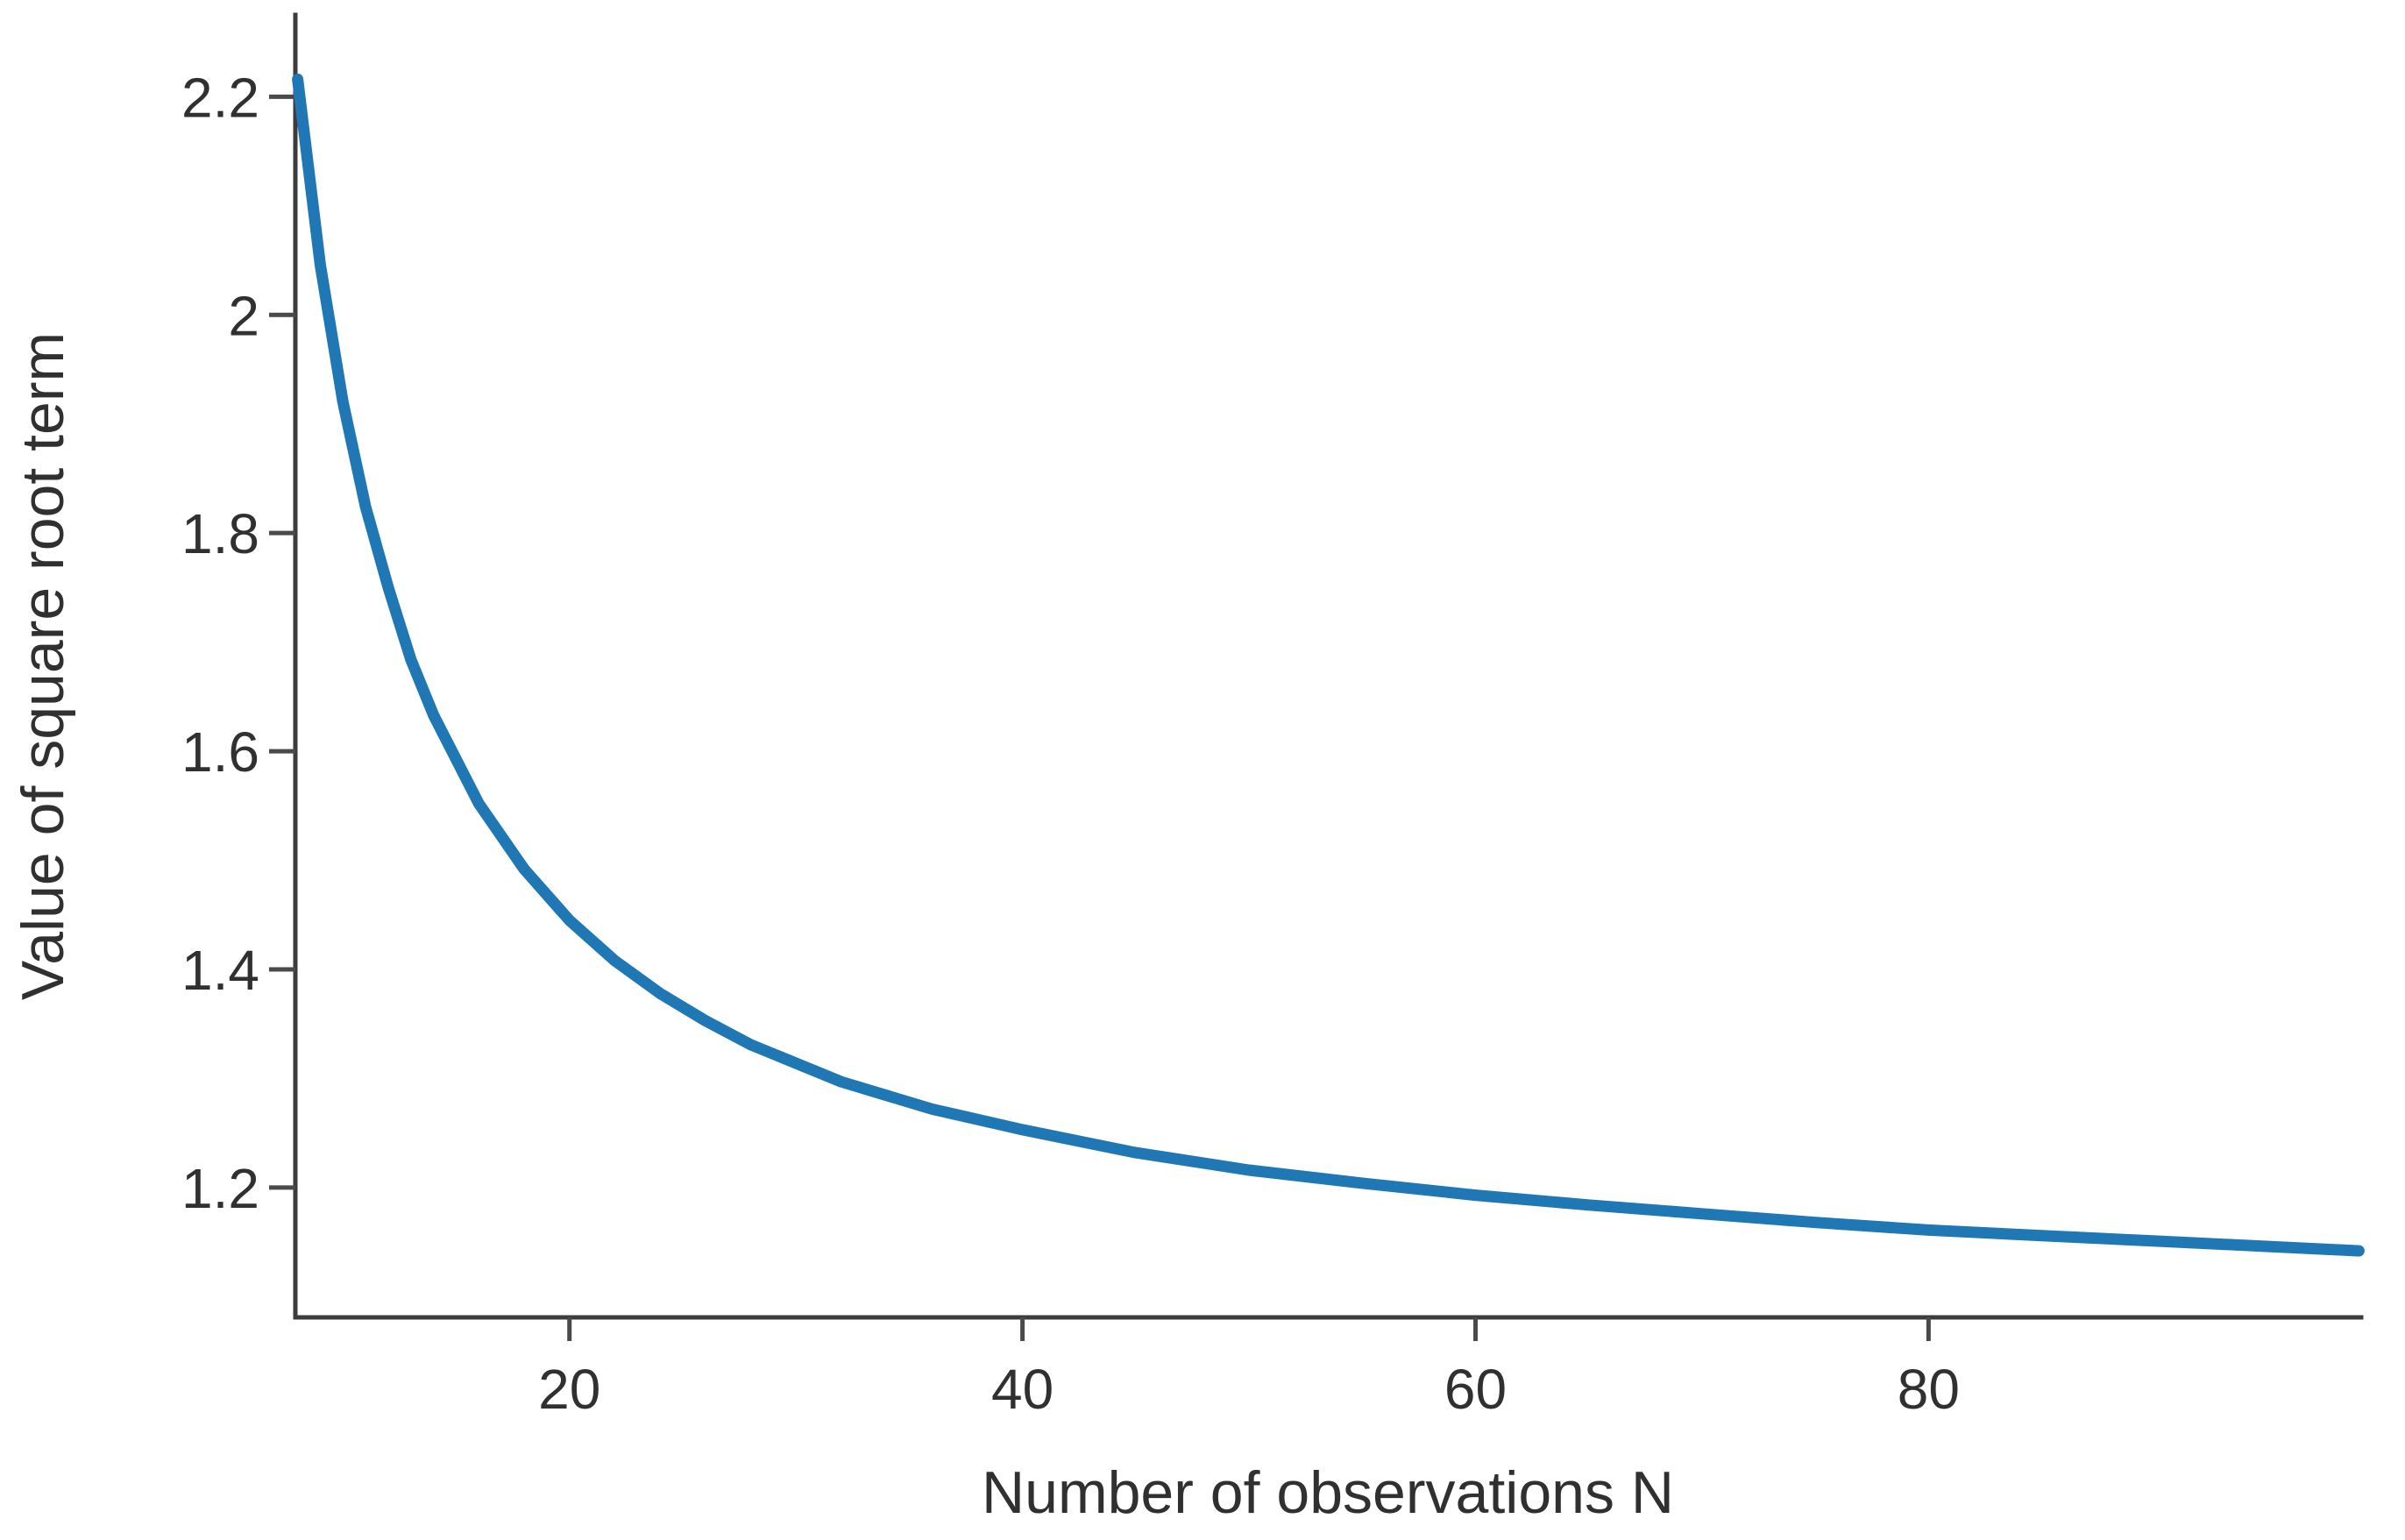 The height and width of the screenshot is (1540, 2405). I want to click on x-tick-label: 20, so click(569, 1389).